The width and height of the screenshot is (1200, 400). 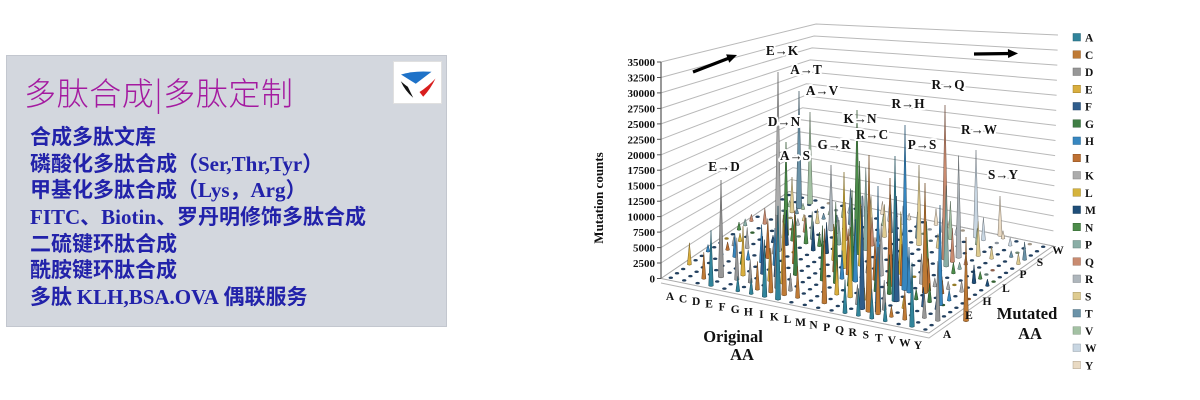 I want to click on svg-text: E→D, so click(x=724, y=166).